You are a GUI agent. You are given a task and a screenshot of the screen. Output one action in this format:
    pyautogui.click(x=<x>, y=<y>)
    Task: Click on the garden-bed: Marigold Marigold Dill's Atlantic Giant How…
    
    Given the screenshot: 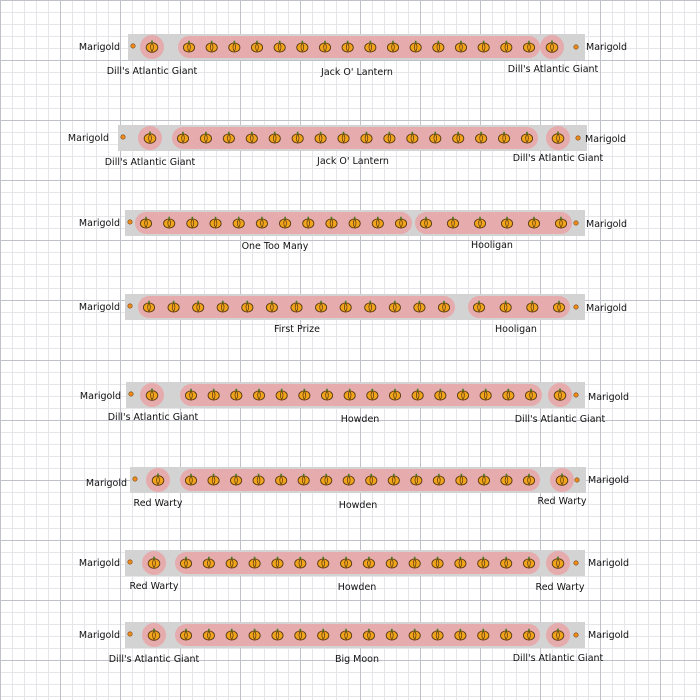 What is the action you would take?
    pyautogui.click(x=354, y=403)
    